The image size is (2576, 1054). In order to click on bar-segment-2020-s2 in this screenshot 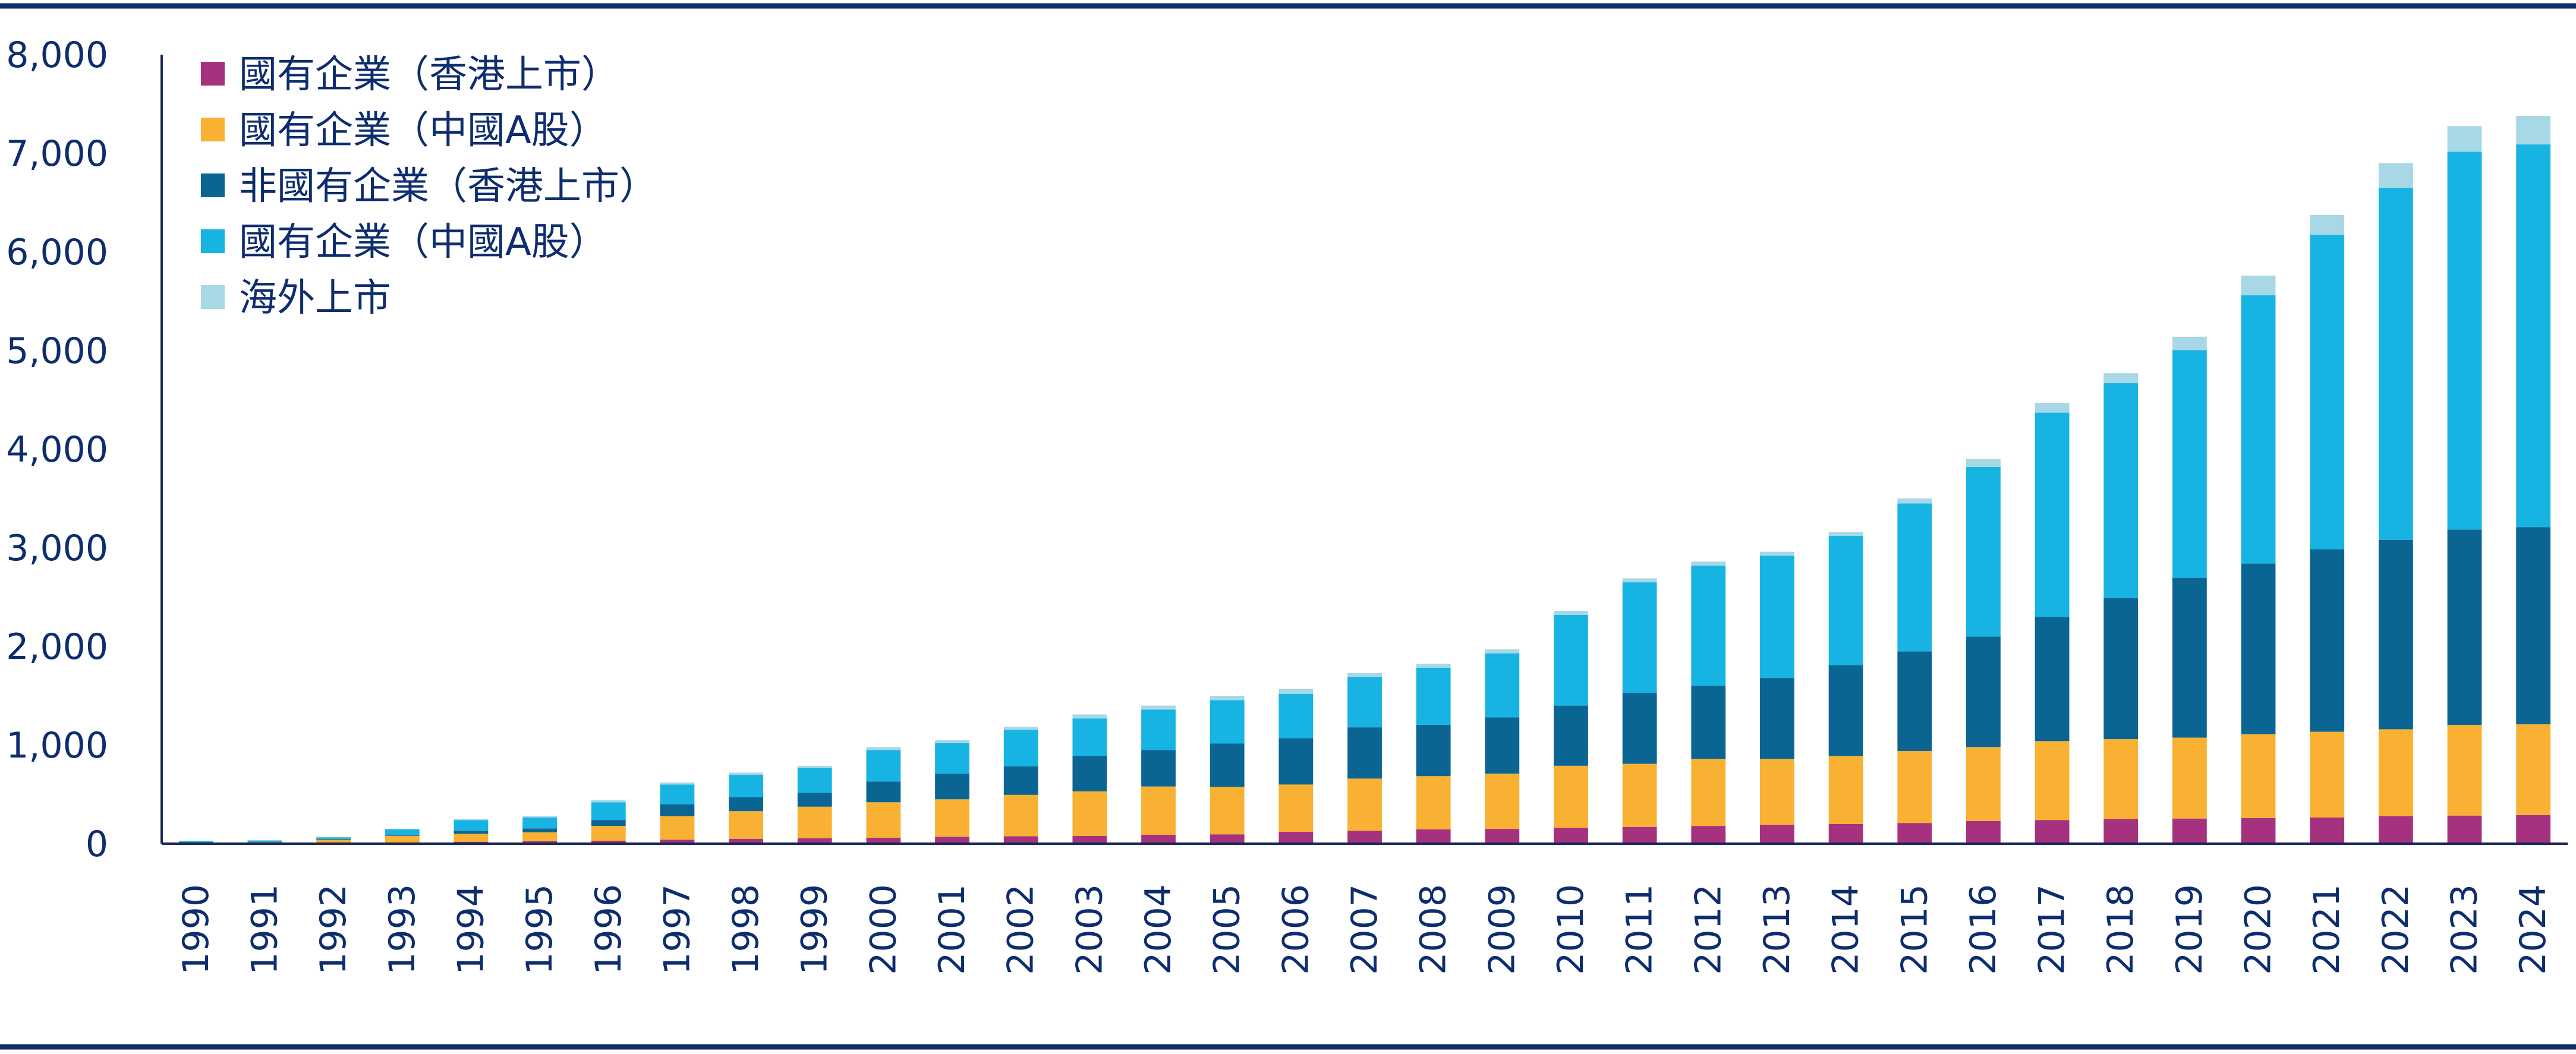, I will do `click(2258, 648)`.